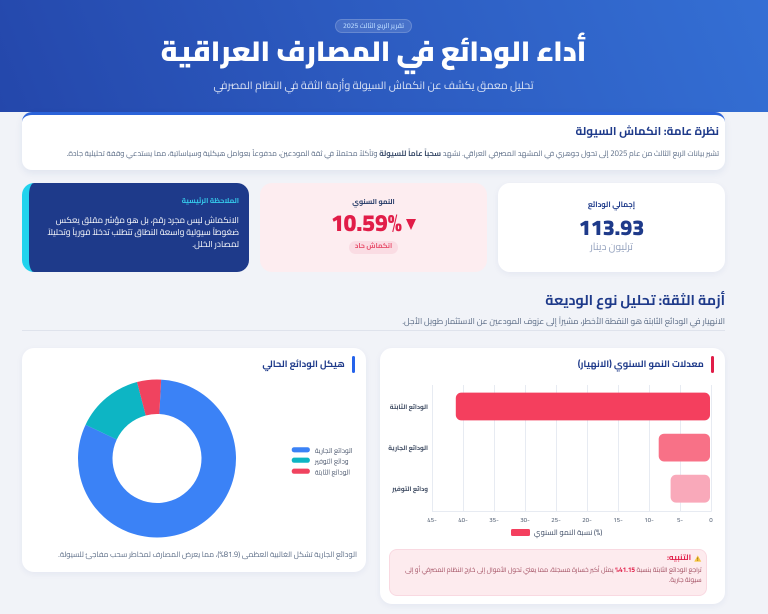 The height and width of the screenshot is (614, 768). What do you see at coordinates (680, 520) in the screenshot?
I see `svg-text: 5-` at bounding box center [680, 520].